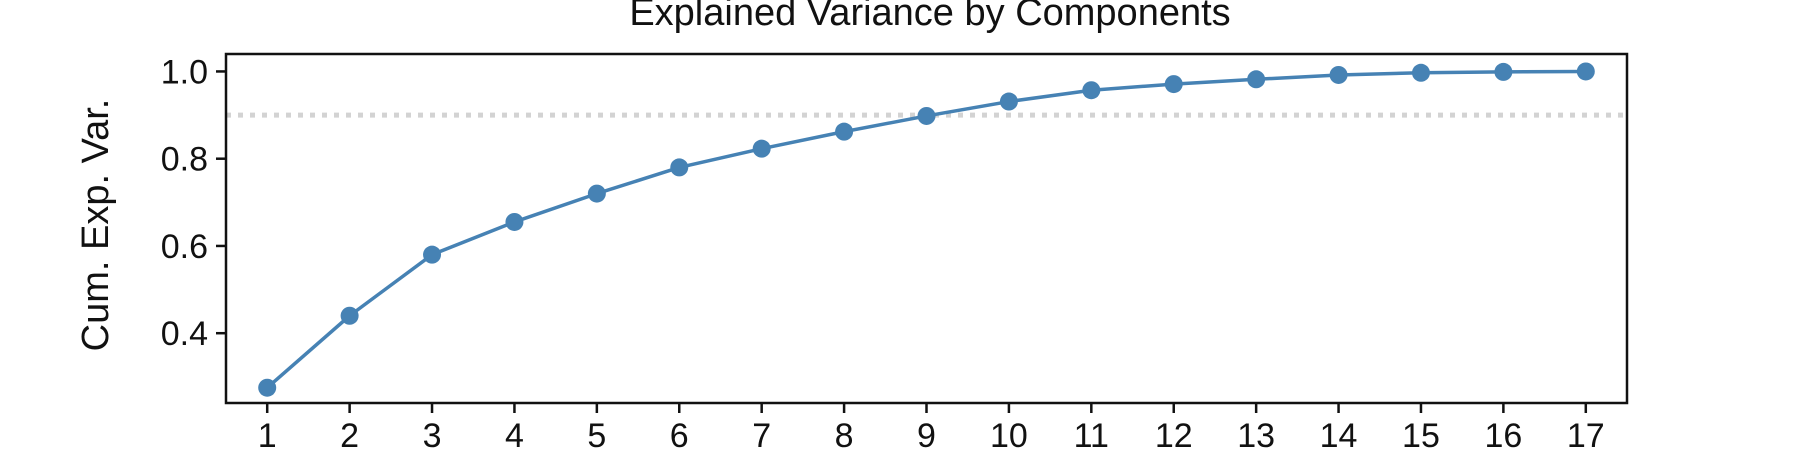  What do you see at coordinates (679, 433) in the screenshot?
I see `x-tick-label: 6` at bounding box center [679, 433].